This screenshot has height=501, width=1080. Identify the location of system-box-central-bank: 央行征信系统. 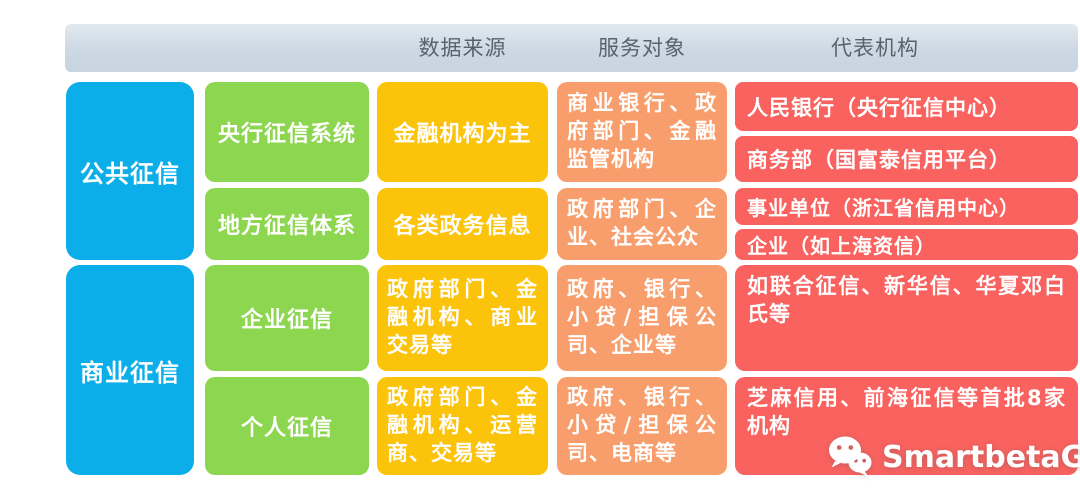
(287, 132).